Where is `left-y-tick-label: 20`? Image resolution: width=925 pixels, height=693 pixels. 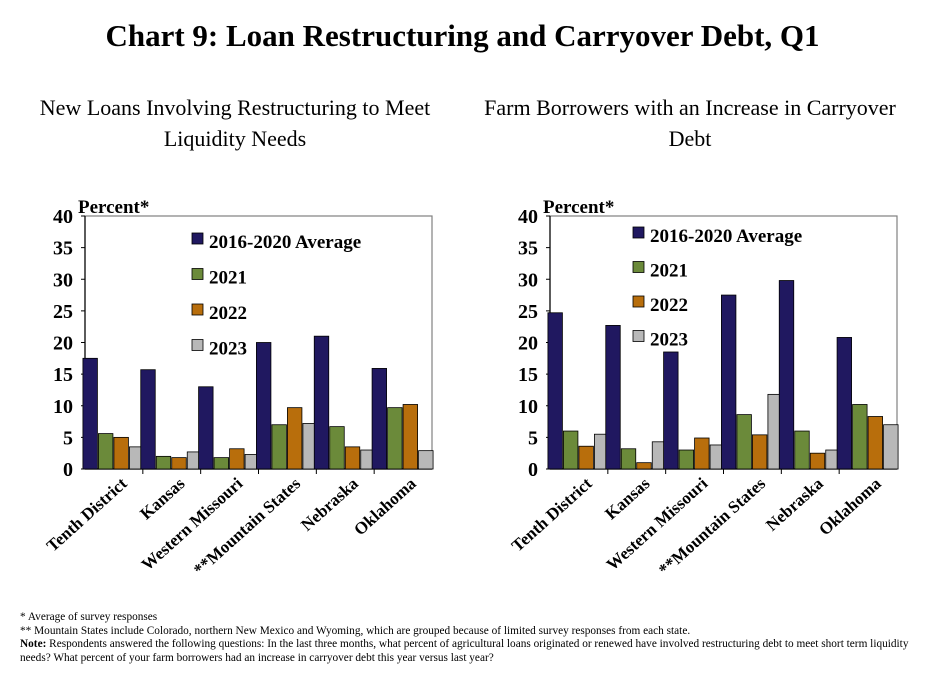
left-y-tick-label: 20 is located at coordinates (63, 344).